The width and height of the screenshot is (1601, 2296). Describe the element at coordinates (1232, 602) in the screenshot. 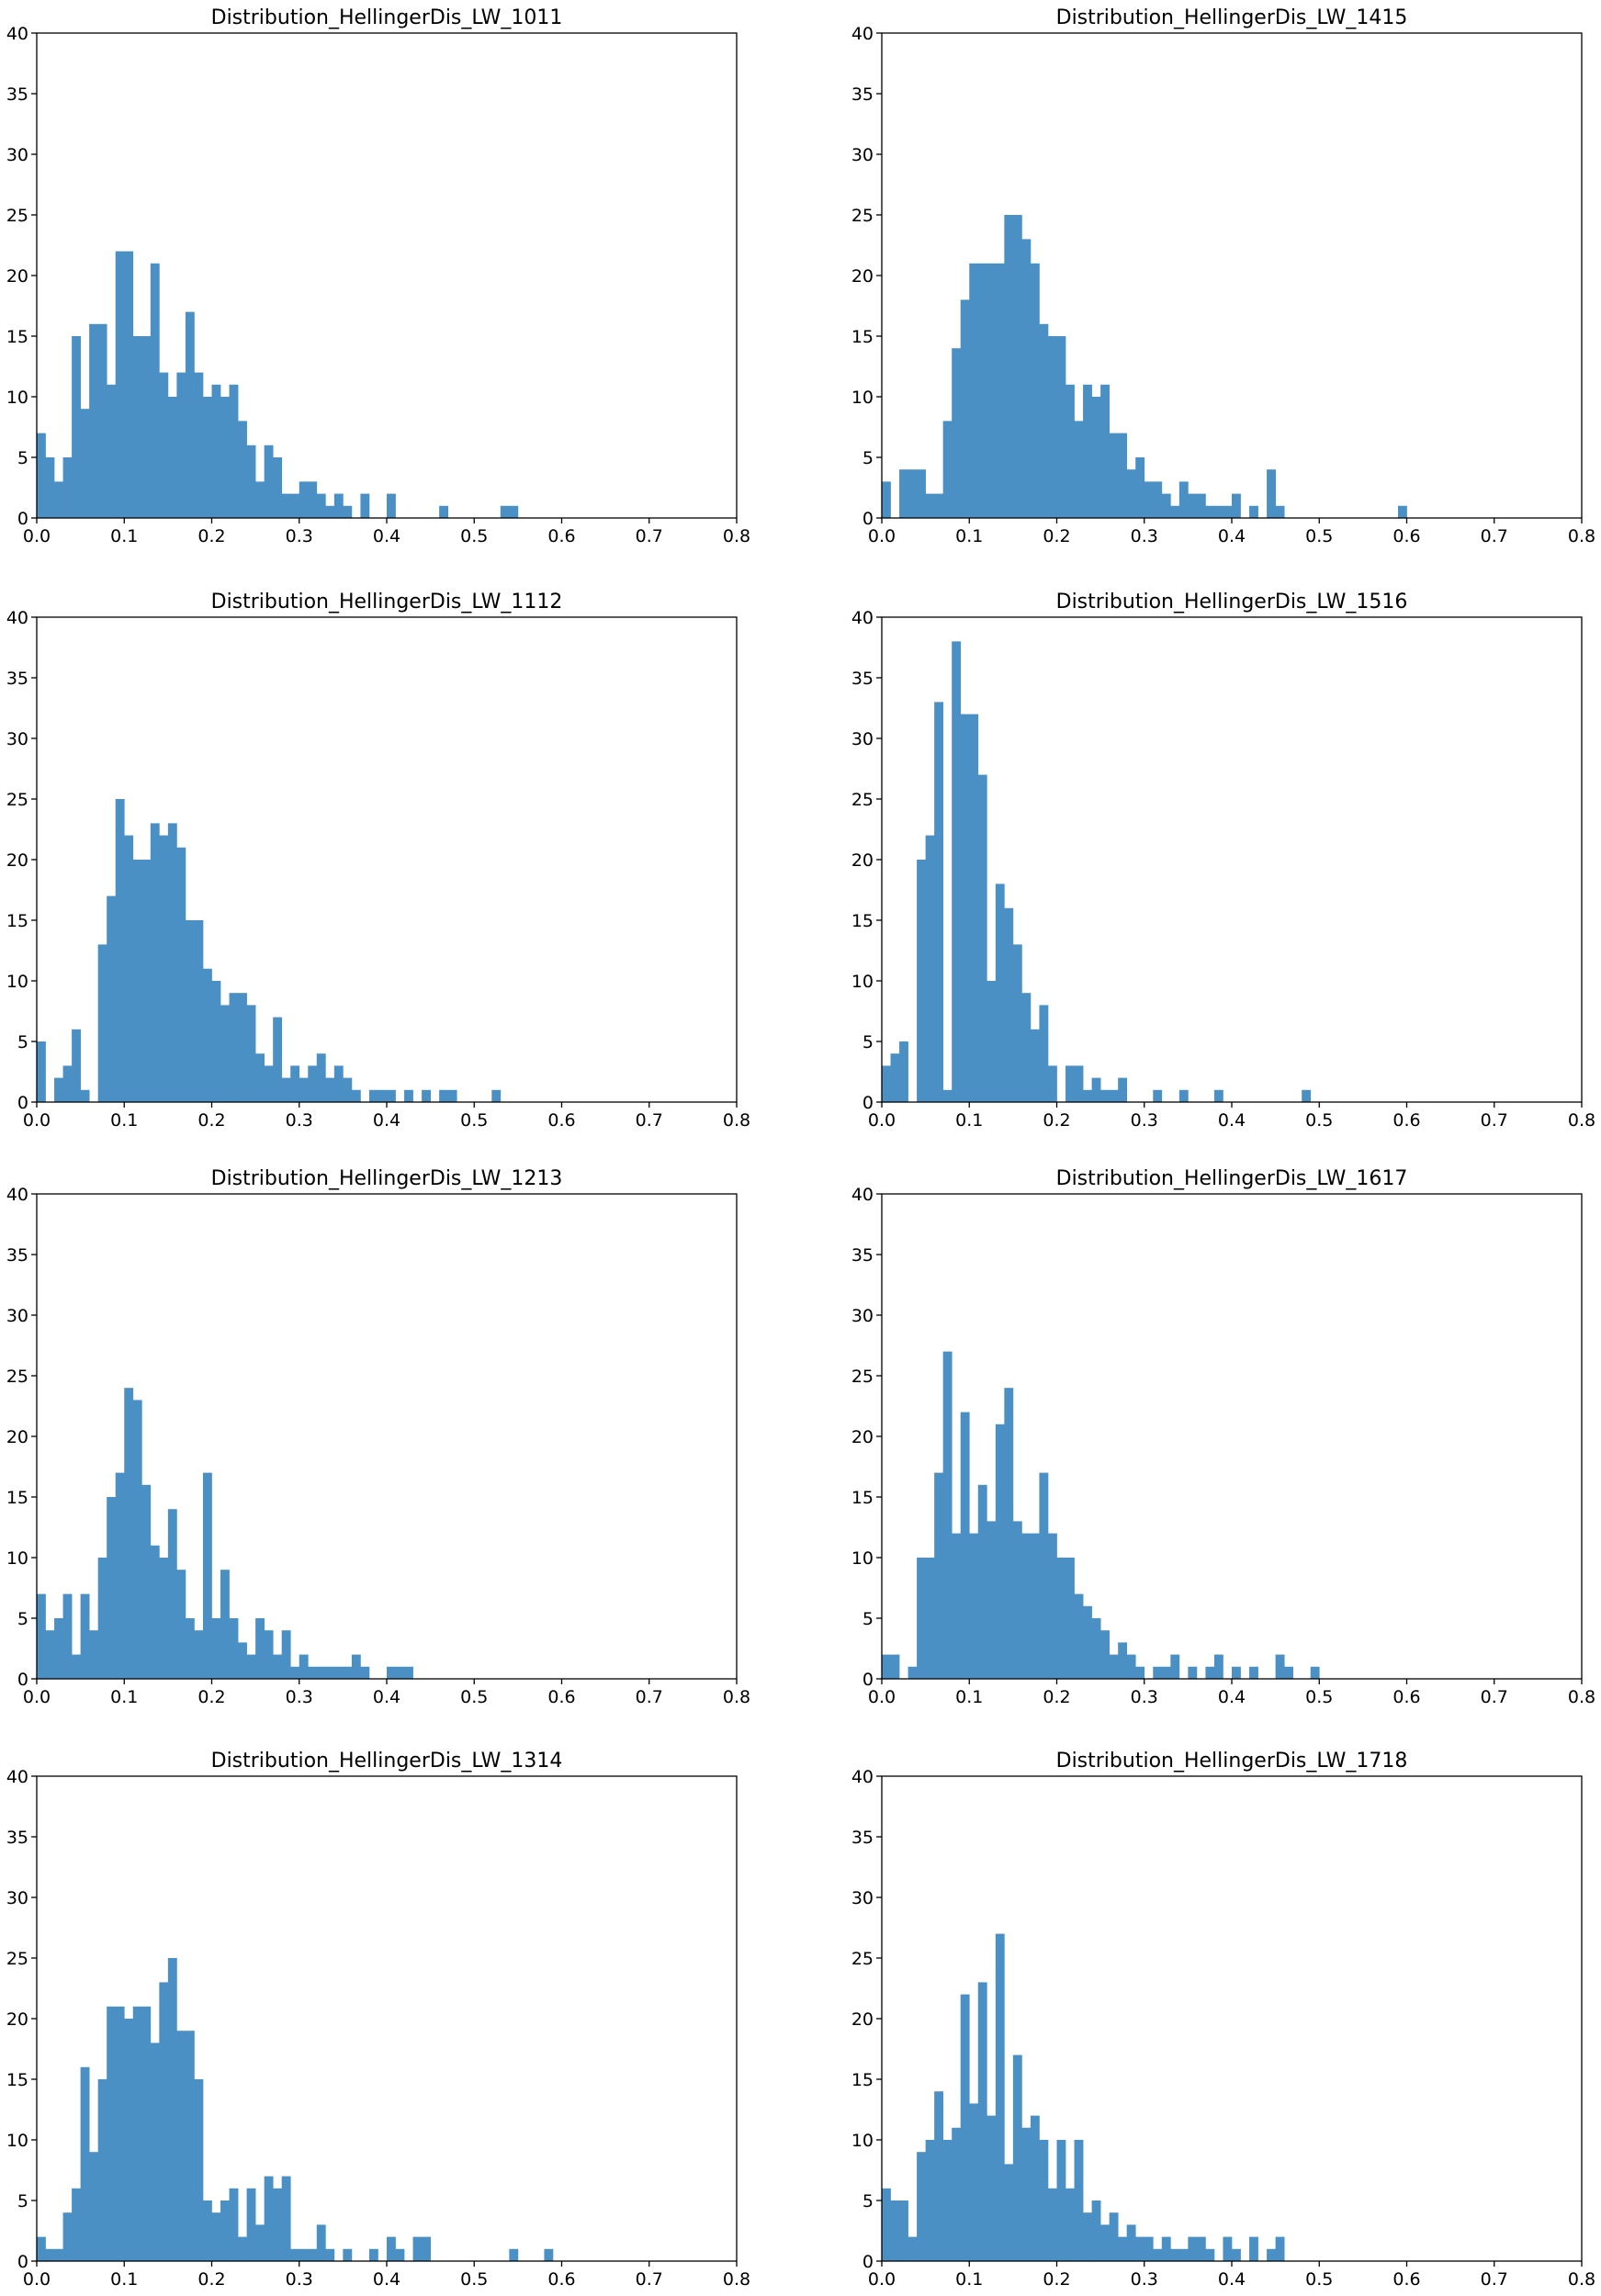

I see `chart-title: Distribution_HellingerDis_LW_1516` at that location.